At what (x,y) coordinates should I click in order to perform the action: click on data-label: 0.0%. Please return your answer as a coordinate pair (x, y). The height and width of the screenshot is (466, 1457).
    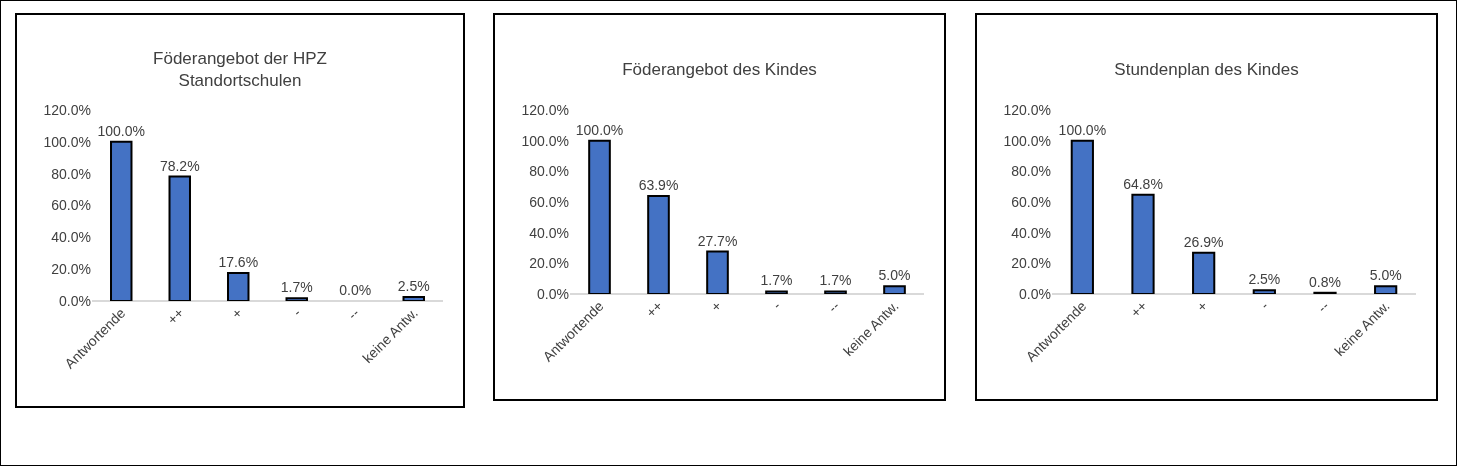
    Looking at the image, I should click on (355, 290).